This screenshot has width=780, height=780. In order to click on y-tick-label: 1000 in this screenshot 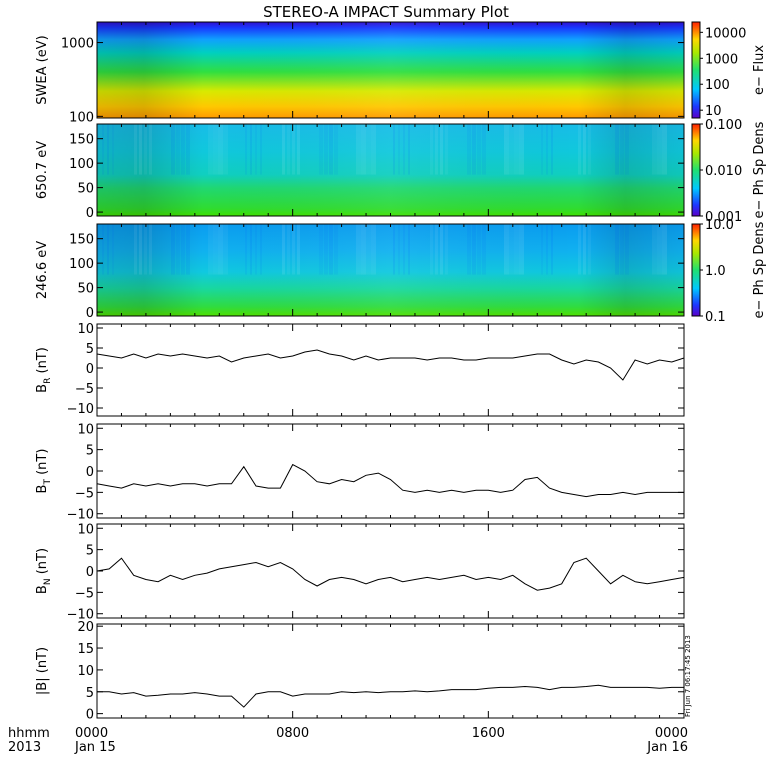, I will do `click(77, 44)`.